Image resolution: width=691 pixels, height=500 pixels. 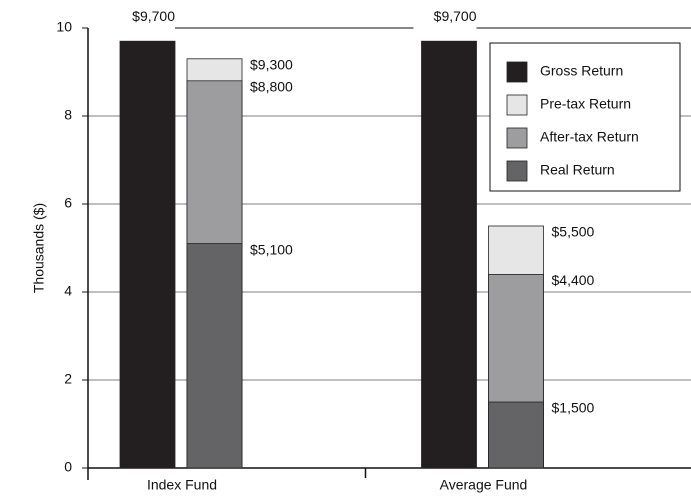 What do you see at coordinates (39, 248) in the screenshot?
I see `y-axis-label: Thousands ($)` at bounding box center [39, 248].